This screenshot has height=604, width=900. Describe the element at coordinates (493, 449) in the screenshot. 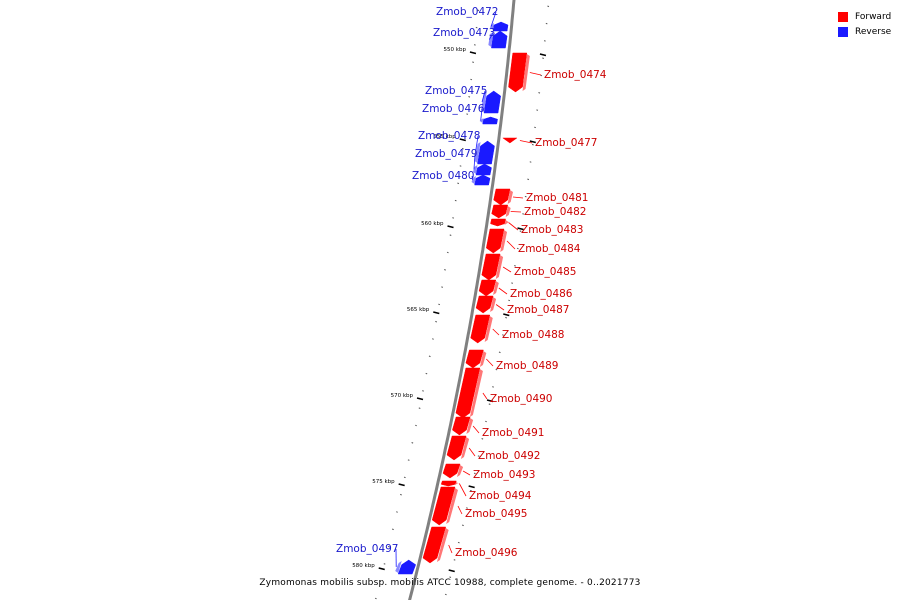

I see `gene-feature-zmob_0492: Zmob_0492` at that location.